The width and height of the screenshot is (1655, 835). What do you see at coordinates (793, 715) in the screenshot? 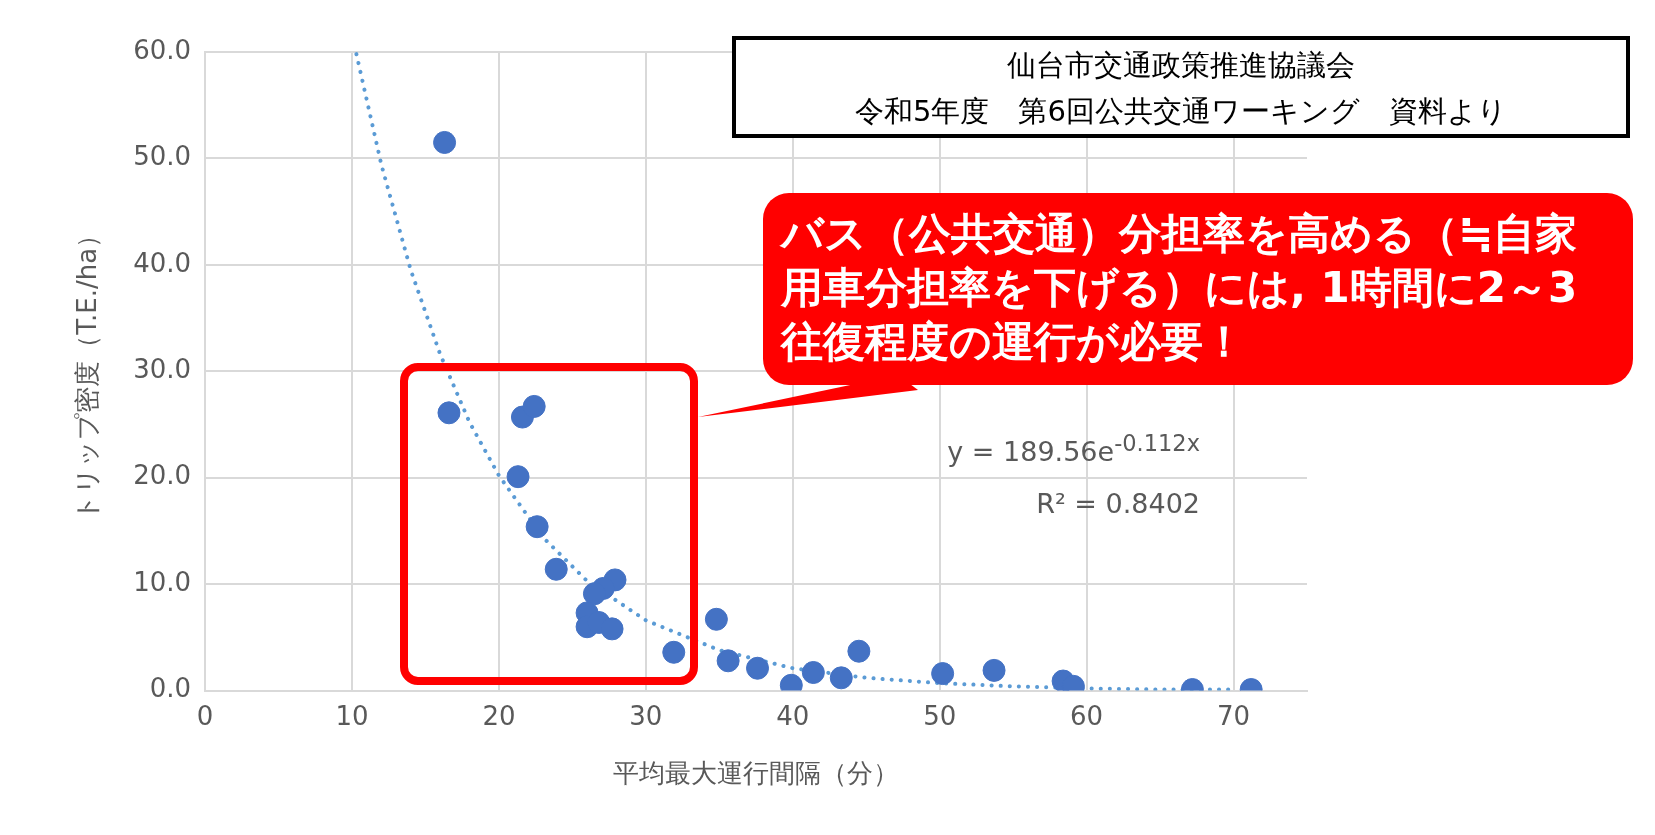
I see `x-tick-label: 40` at bounding box center [793, 715].